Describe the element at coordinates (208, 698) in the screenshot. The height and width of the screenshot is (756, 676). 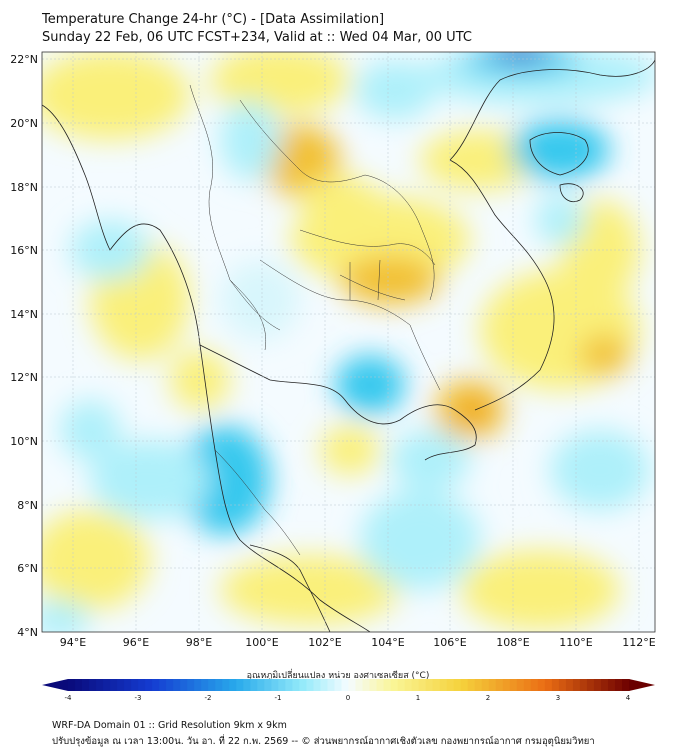
I see `colorbar-tick: -2` at that location.